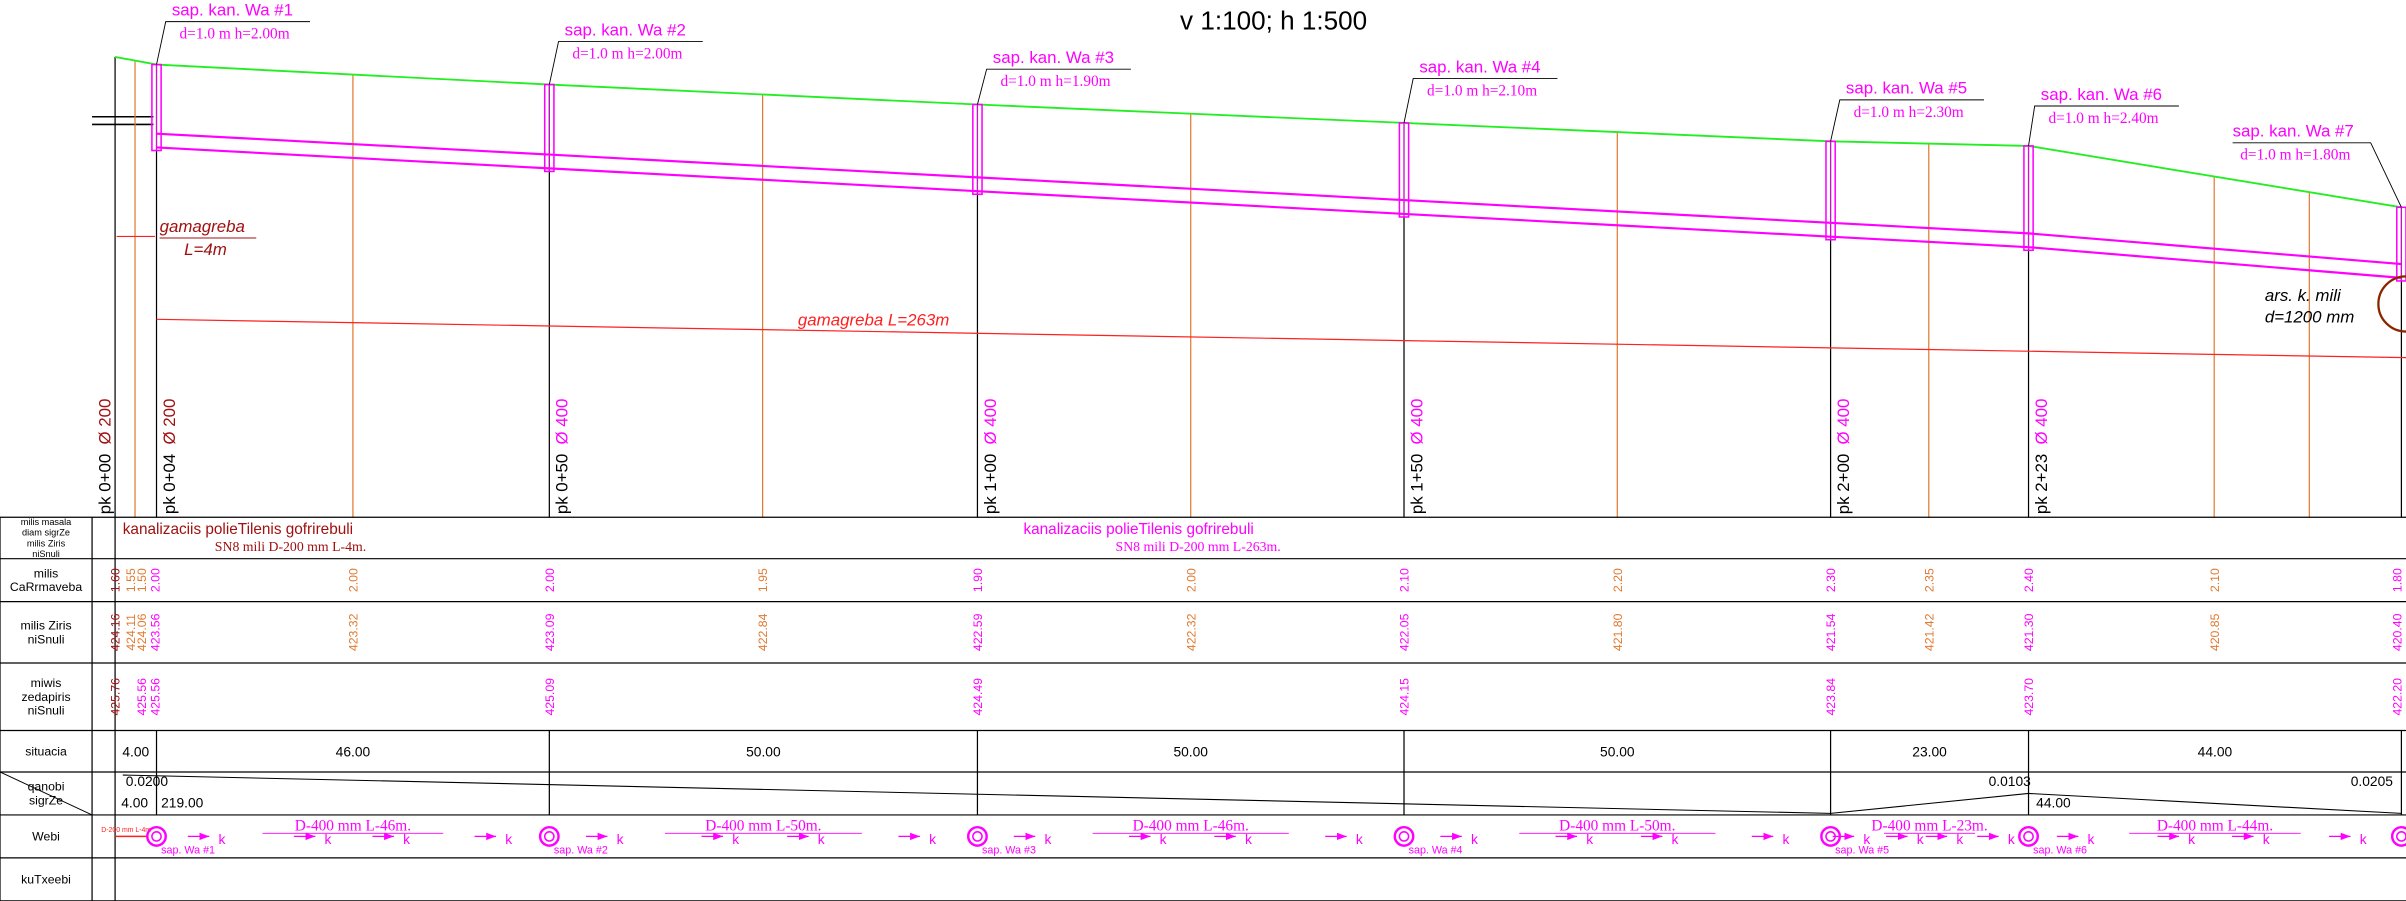  I want to click on invert-value: 422.32, so click(1191, 632).